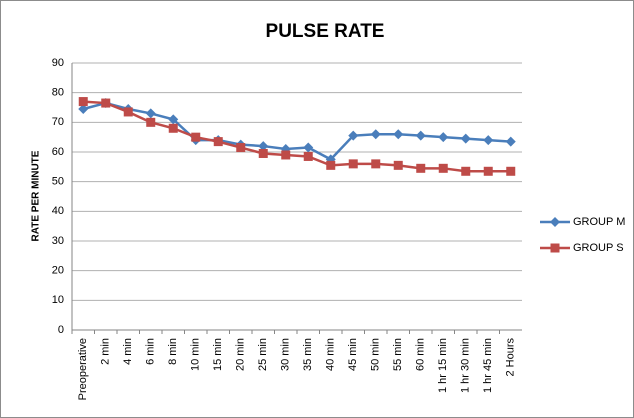  I want to click on x-tick-label: 50 min, so click(376, 354).